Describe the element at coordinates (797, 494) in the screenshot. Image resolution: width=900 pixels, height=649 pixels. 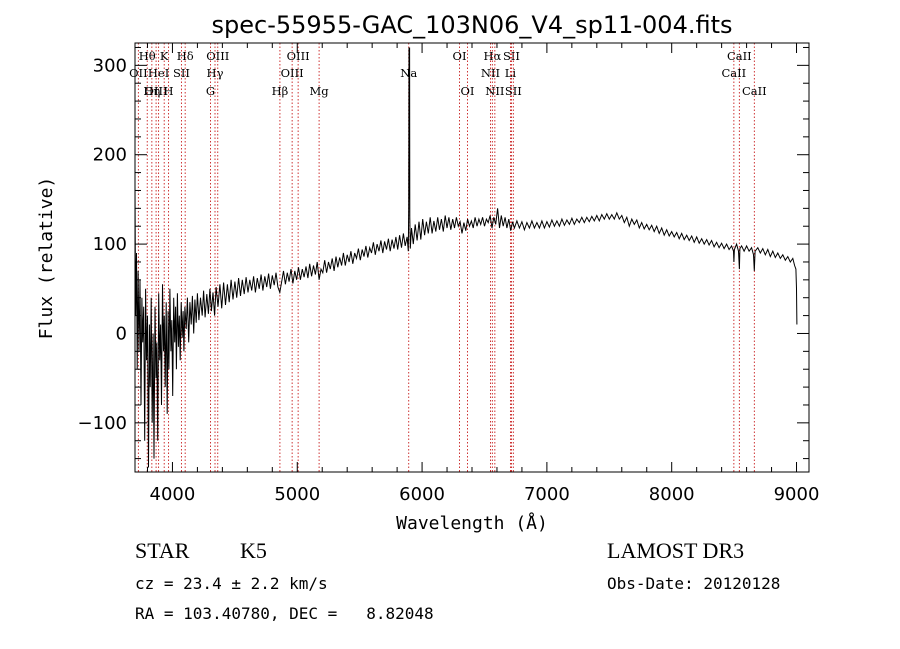
I see `x-tick-label: 9000` at that location.